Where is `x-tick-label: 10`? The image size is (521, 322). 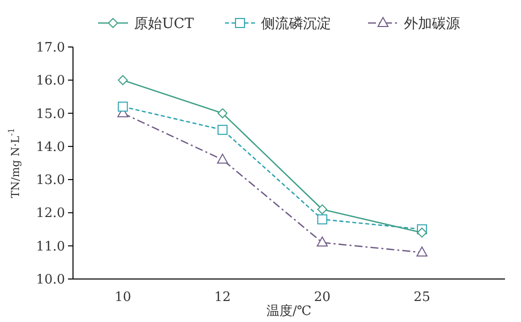
x-tick-label: 10 is located at coordinates (123, 297).